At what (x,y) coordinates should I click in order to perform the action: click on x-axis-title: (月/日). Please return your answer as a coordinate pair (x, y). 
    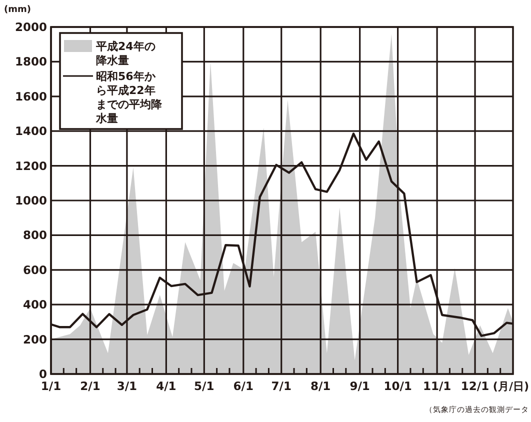
    Looking at the image, I should click on (510, 386).